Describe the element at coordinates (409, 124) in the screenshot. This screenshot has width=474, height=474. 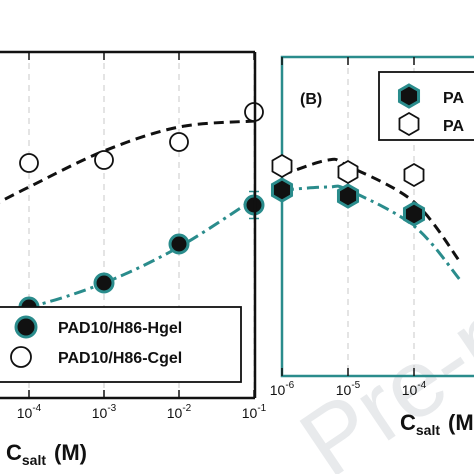
I see `legend-marker-hex-open` at that location.